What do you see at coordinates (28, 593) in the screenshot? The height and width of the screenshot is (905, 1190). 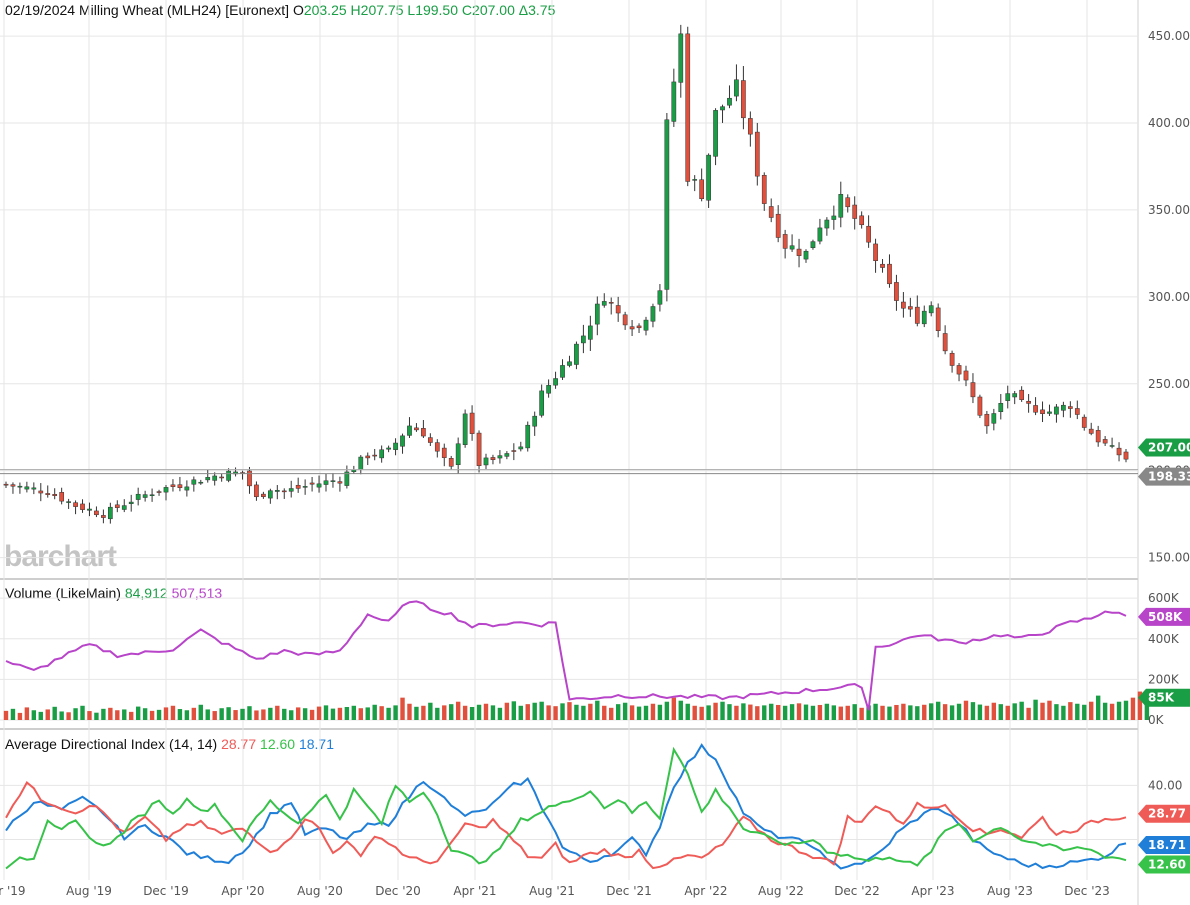 I see `volume-title: Volume` at bounding box center [28, 593].